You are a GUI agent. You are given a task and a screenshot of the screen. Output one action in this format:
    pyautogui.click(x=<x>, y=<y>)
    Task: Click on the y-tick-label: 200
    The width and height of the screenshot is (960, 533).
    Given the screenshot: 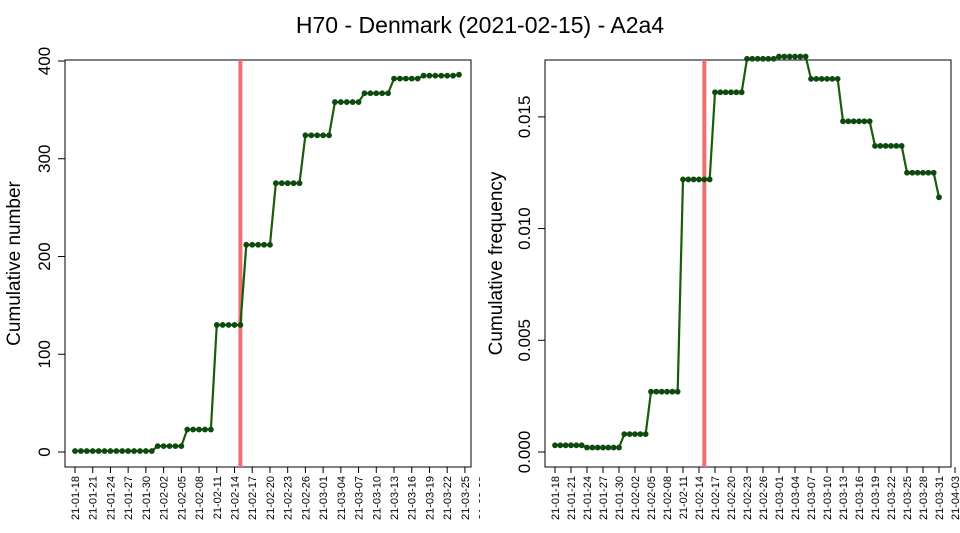 What is the action you would take?
    pyautogui.click(x=44, y=256)
    